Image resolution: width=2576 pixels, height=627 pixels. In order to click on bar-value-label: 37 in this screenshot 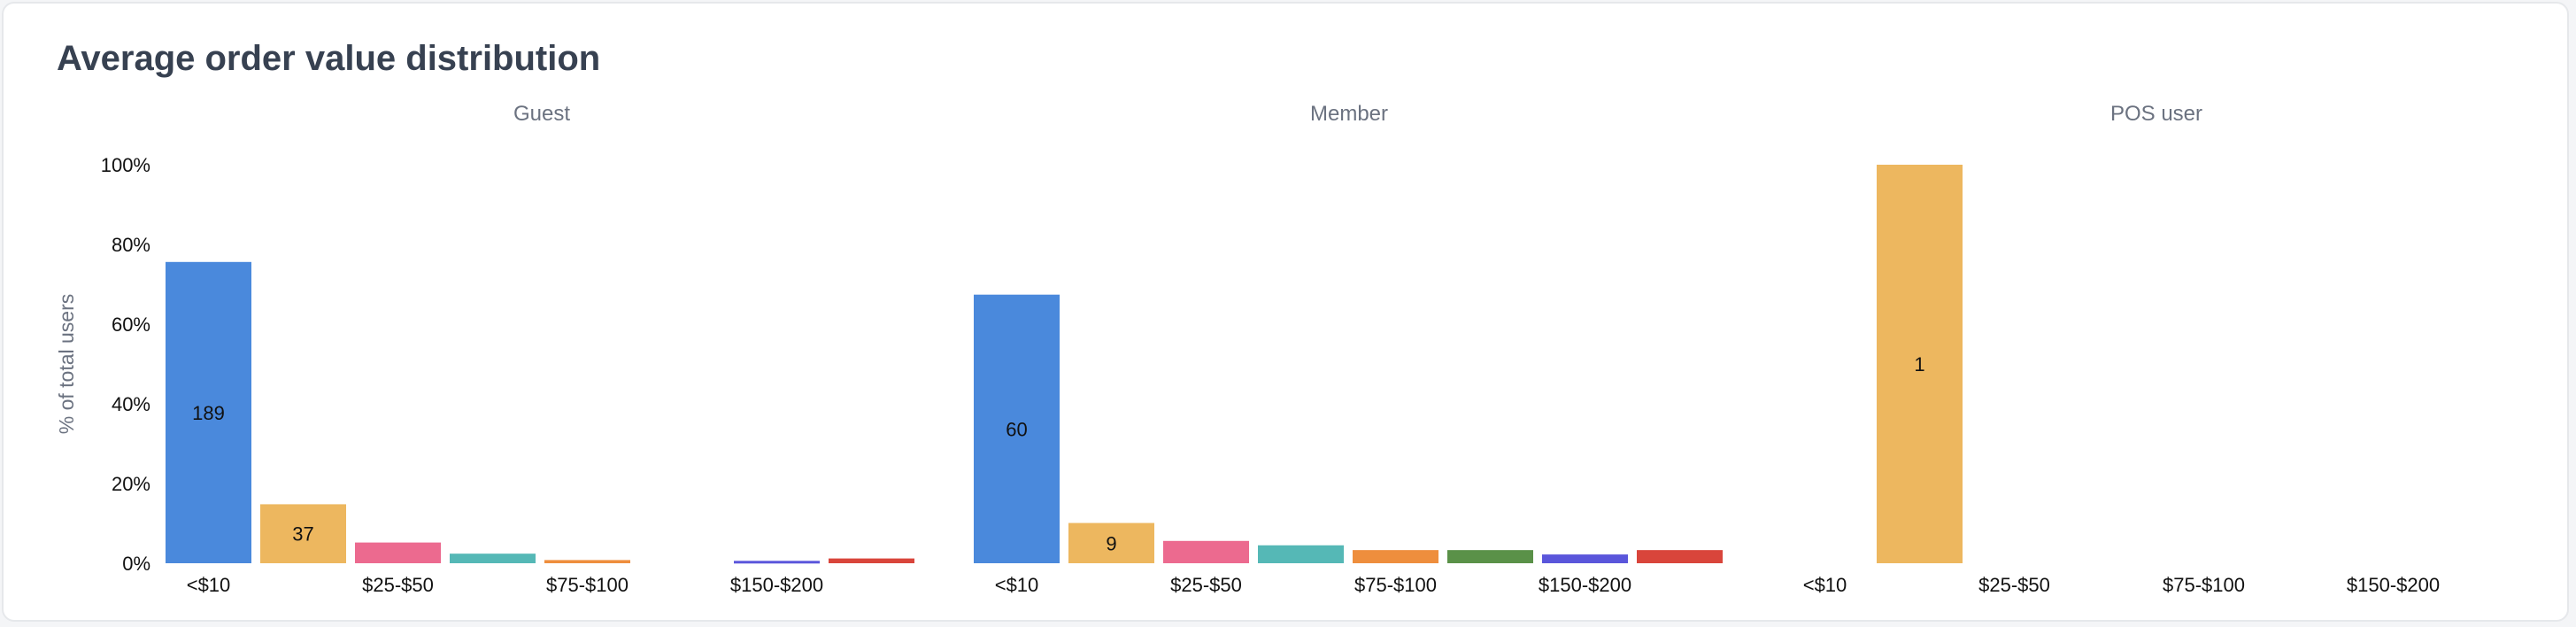, I will do `click(302, 534)`.